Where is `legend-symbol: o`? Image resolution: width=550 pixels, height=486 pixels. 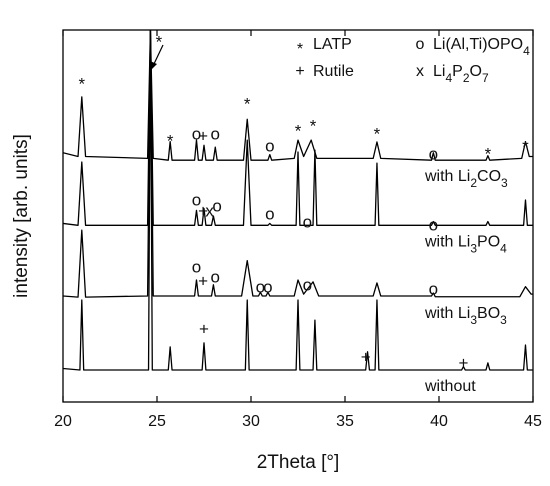 legend-symbol: o is located at coordinates (420, 44).